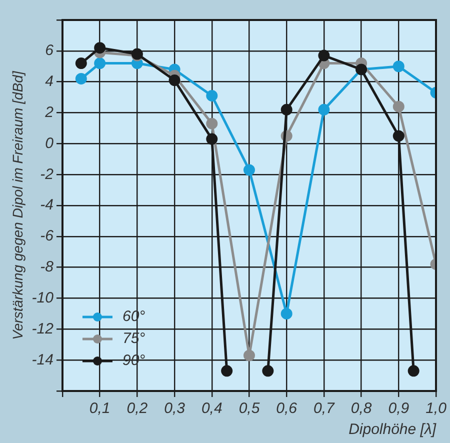 The height and width of the screenshot is (443, 450). I want to click on y-tick-label: -6, so click(47, 236).